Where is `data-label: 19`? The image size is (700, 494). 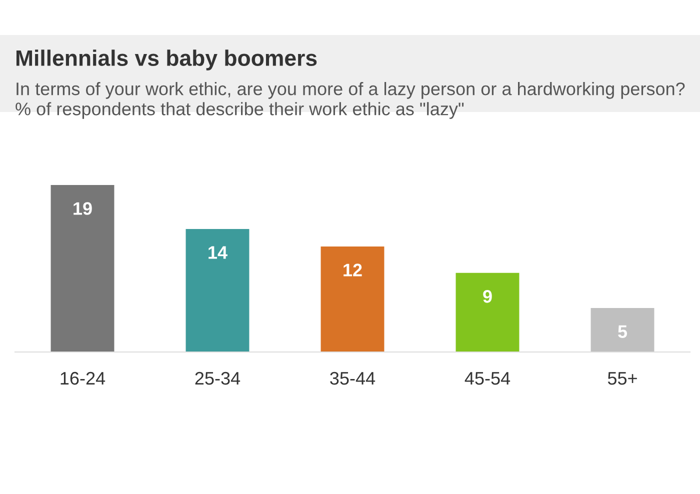
data-label: 19 is located at coordinates (83, 208).